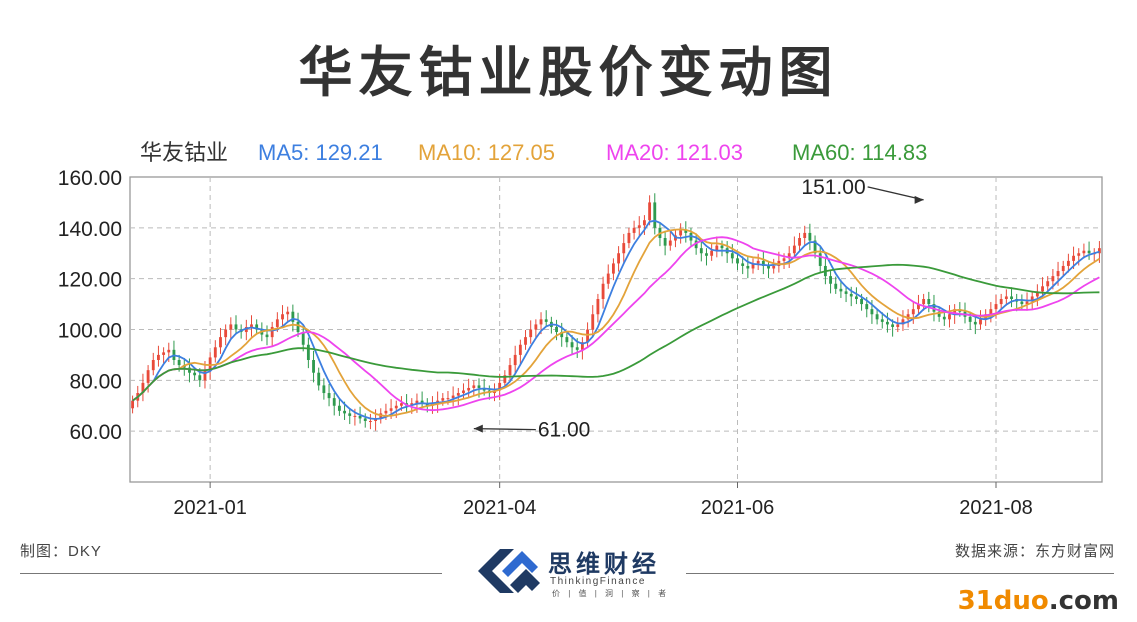 This screenshot has height=622, width=1137. Describe the element at coordinates (90, 229) in the screenshot. I see `y-tick-label: 140.00` at that location.